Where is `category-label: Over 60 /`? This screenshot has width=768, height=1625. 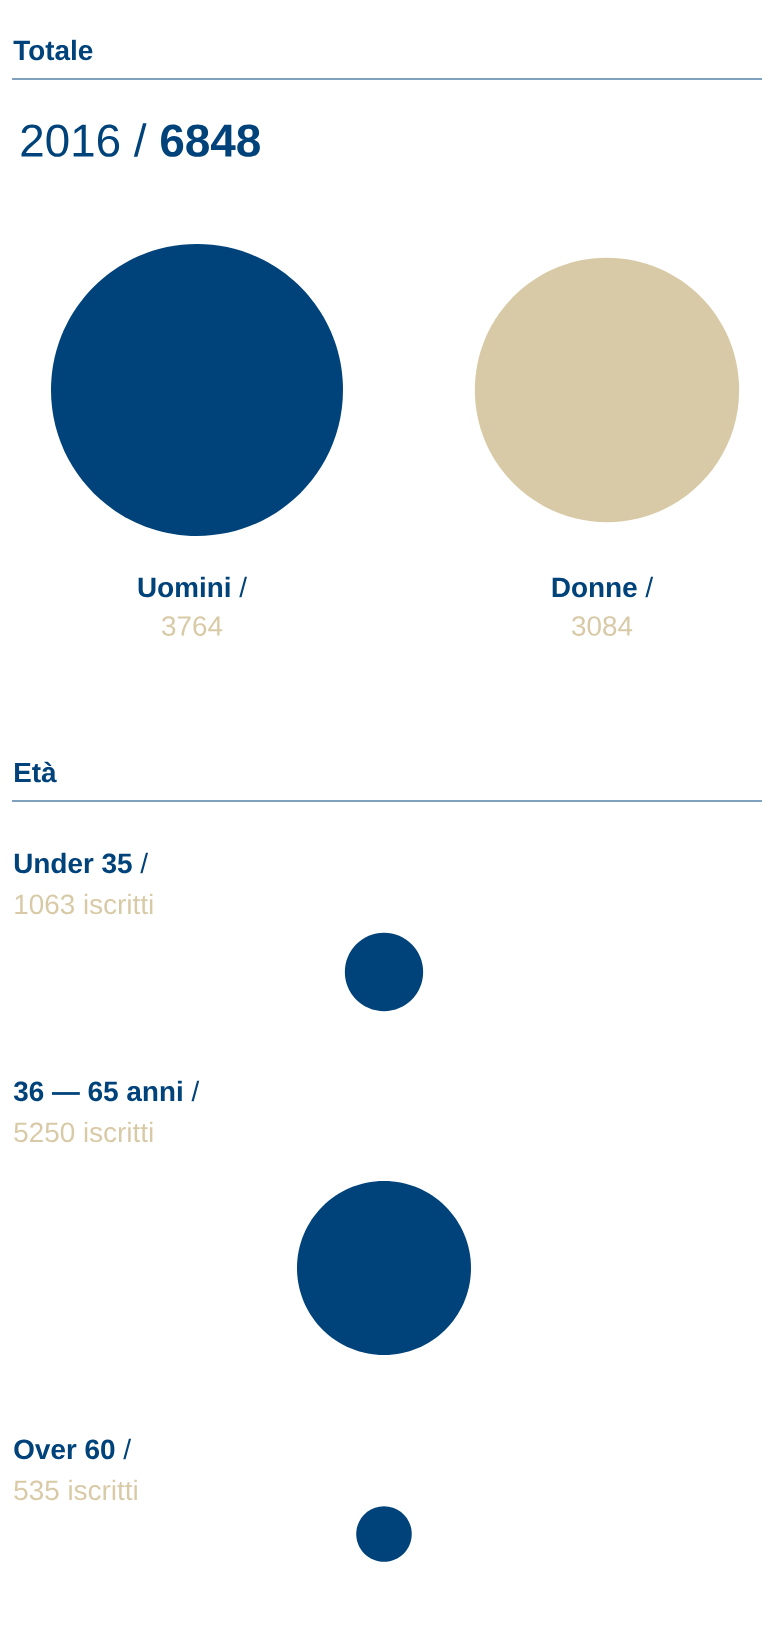 category-label: Over 60 / is located at coordinates (73, 1449).